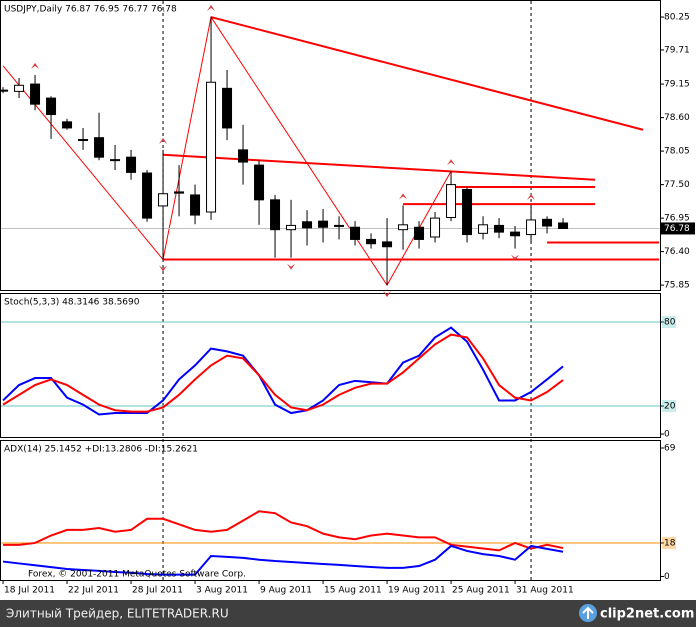 This screenshot has height=627, width=696. Describe the element at coordinates (677, 18) in the screenshot. I see `y-tick-label: 80.25` at that location.